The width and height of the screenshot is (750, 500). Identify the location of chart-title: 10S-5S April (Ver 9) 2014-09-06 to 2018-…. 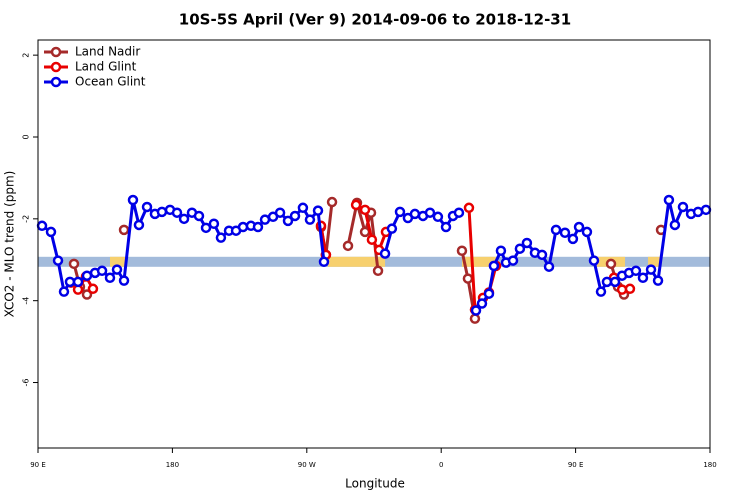
(375, 20).